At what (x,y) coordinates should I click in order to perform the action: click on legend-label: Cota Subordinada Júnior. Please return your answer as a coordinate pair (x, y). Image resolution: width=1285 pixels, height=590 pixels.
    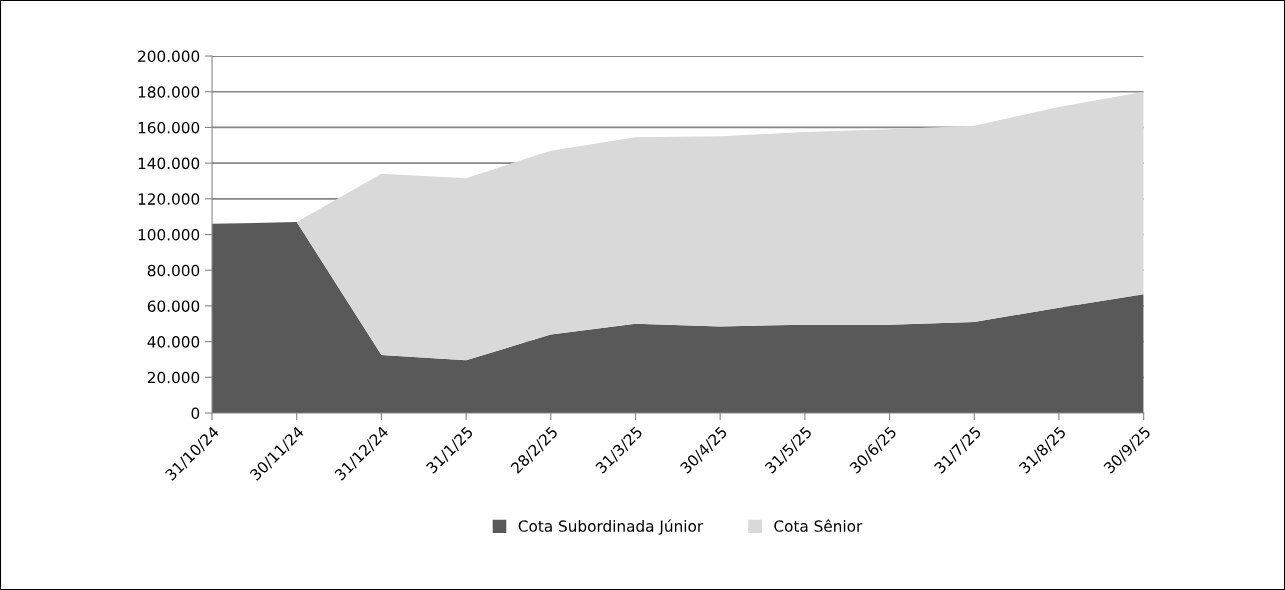
    Looking at the image, I should click on (611, 527).